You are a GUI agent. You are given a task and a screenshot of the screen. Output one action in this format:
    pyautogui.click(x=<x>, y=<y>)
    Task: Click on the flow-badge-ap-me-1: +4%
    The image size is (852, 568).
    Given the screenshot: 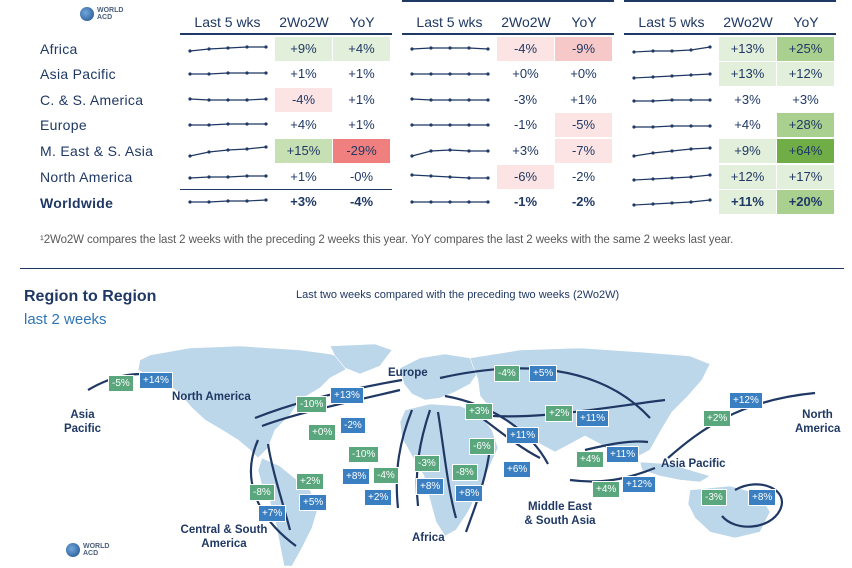 What is the action you would take?
    pyautogui.click(x=606, y=489)
    